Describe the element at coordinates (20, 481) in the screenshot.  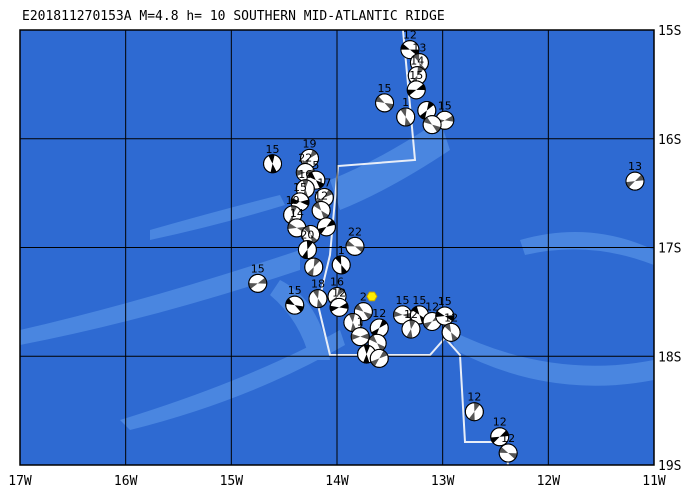
I see `x-tick-label: 17W` at that location.